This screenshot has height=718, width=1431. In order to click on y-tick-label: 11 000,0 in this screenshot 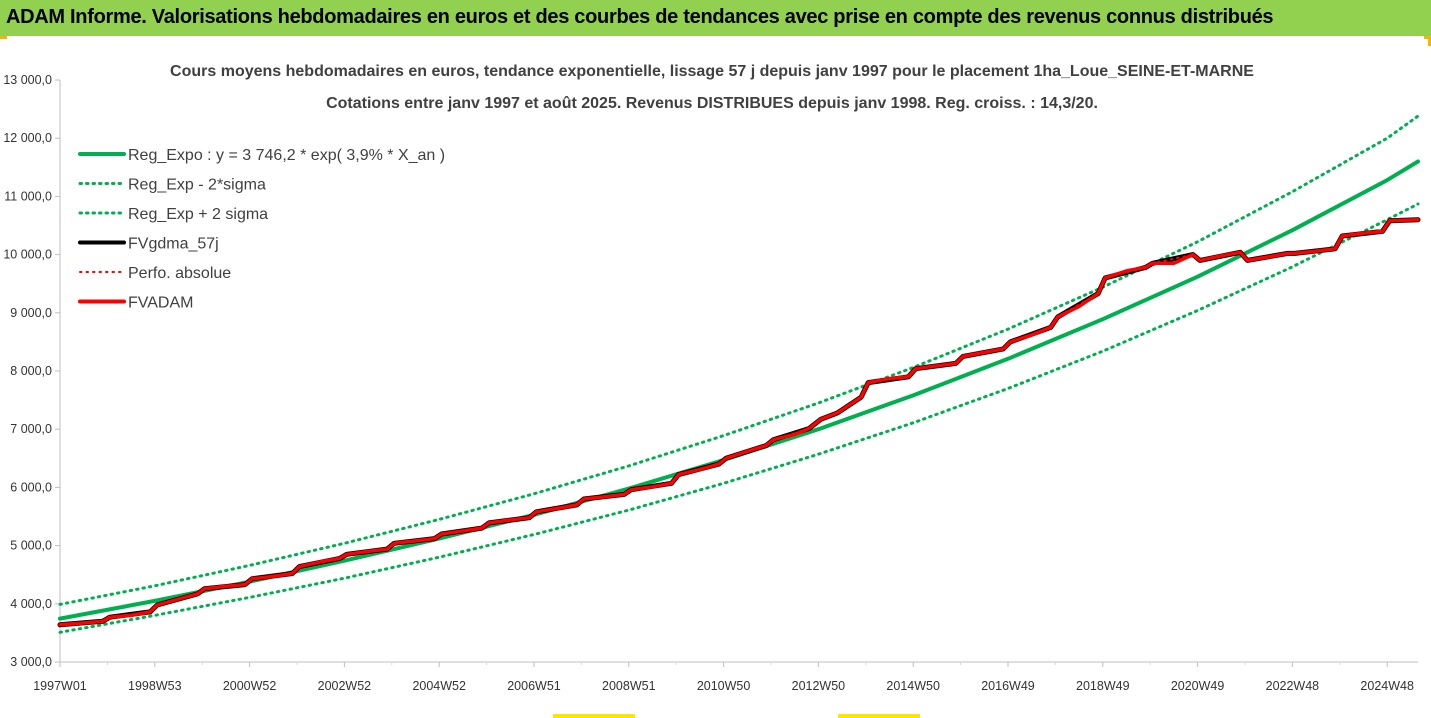, I will do `click(28, 196)`.